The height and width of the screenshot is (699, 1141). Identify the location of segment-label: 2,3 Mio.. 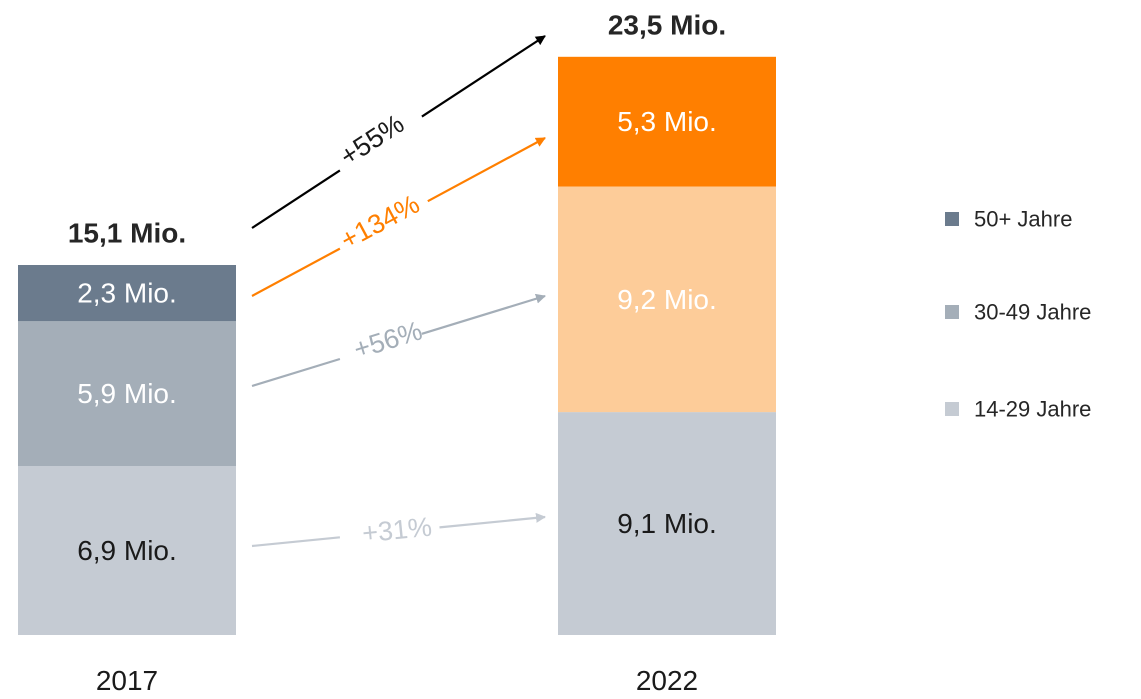
(127, 293).